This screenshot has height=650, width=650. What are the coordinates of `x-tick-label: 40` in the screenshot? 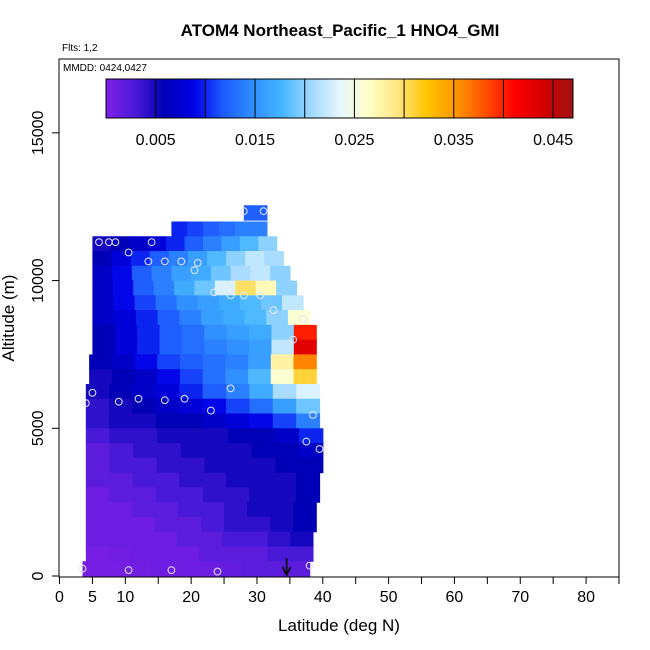 It's located at (323, 597).